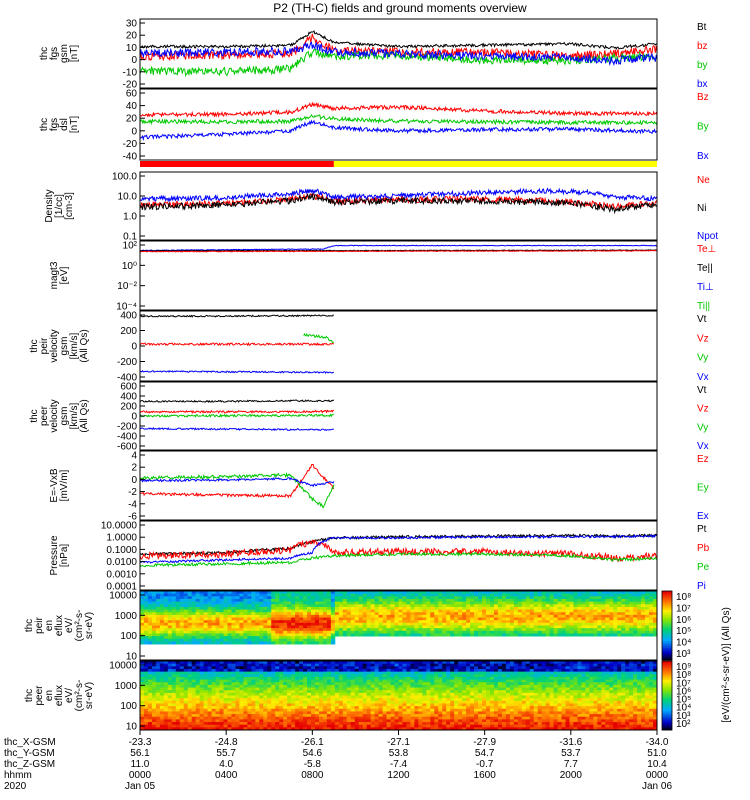 This screenshot has height=800, width=750. Describe the element at coordinates (398, 346) in the screenshot. I see `panel-frame` at that location.